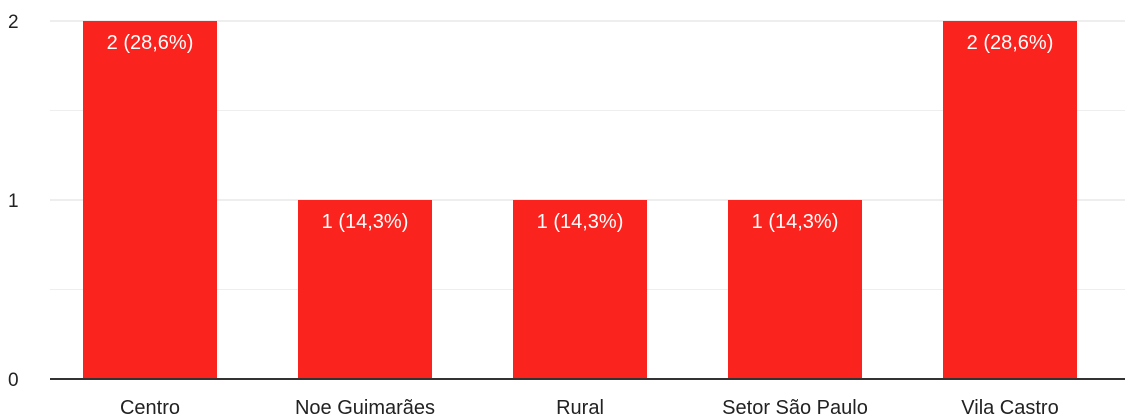 This screenshot has height=420, width=1129. What do you see at coordinates (13, 22) in the screenshot?
I see `y-tick-label: 2` at bounding box center [13, 22].